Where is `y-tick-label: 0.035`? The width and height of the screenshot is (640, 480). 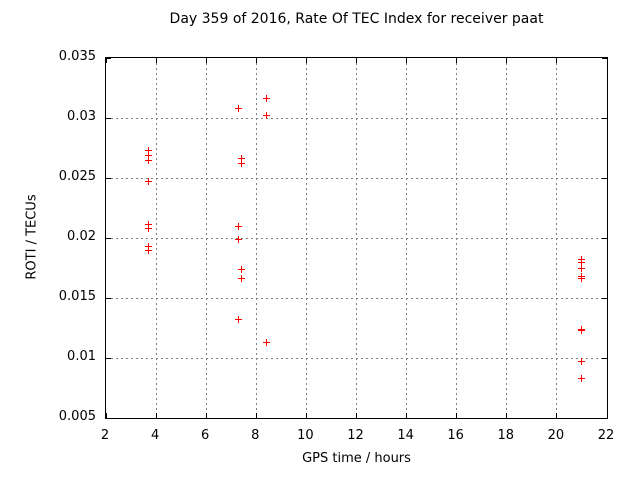 y-tick-label: 0.035 is located at coordinates (77, 56).